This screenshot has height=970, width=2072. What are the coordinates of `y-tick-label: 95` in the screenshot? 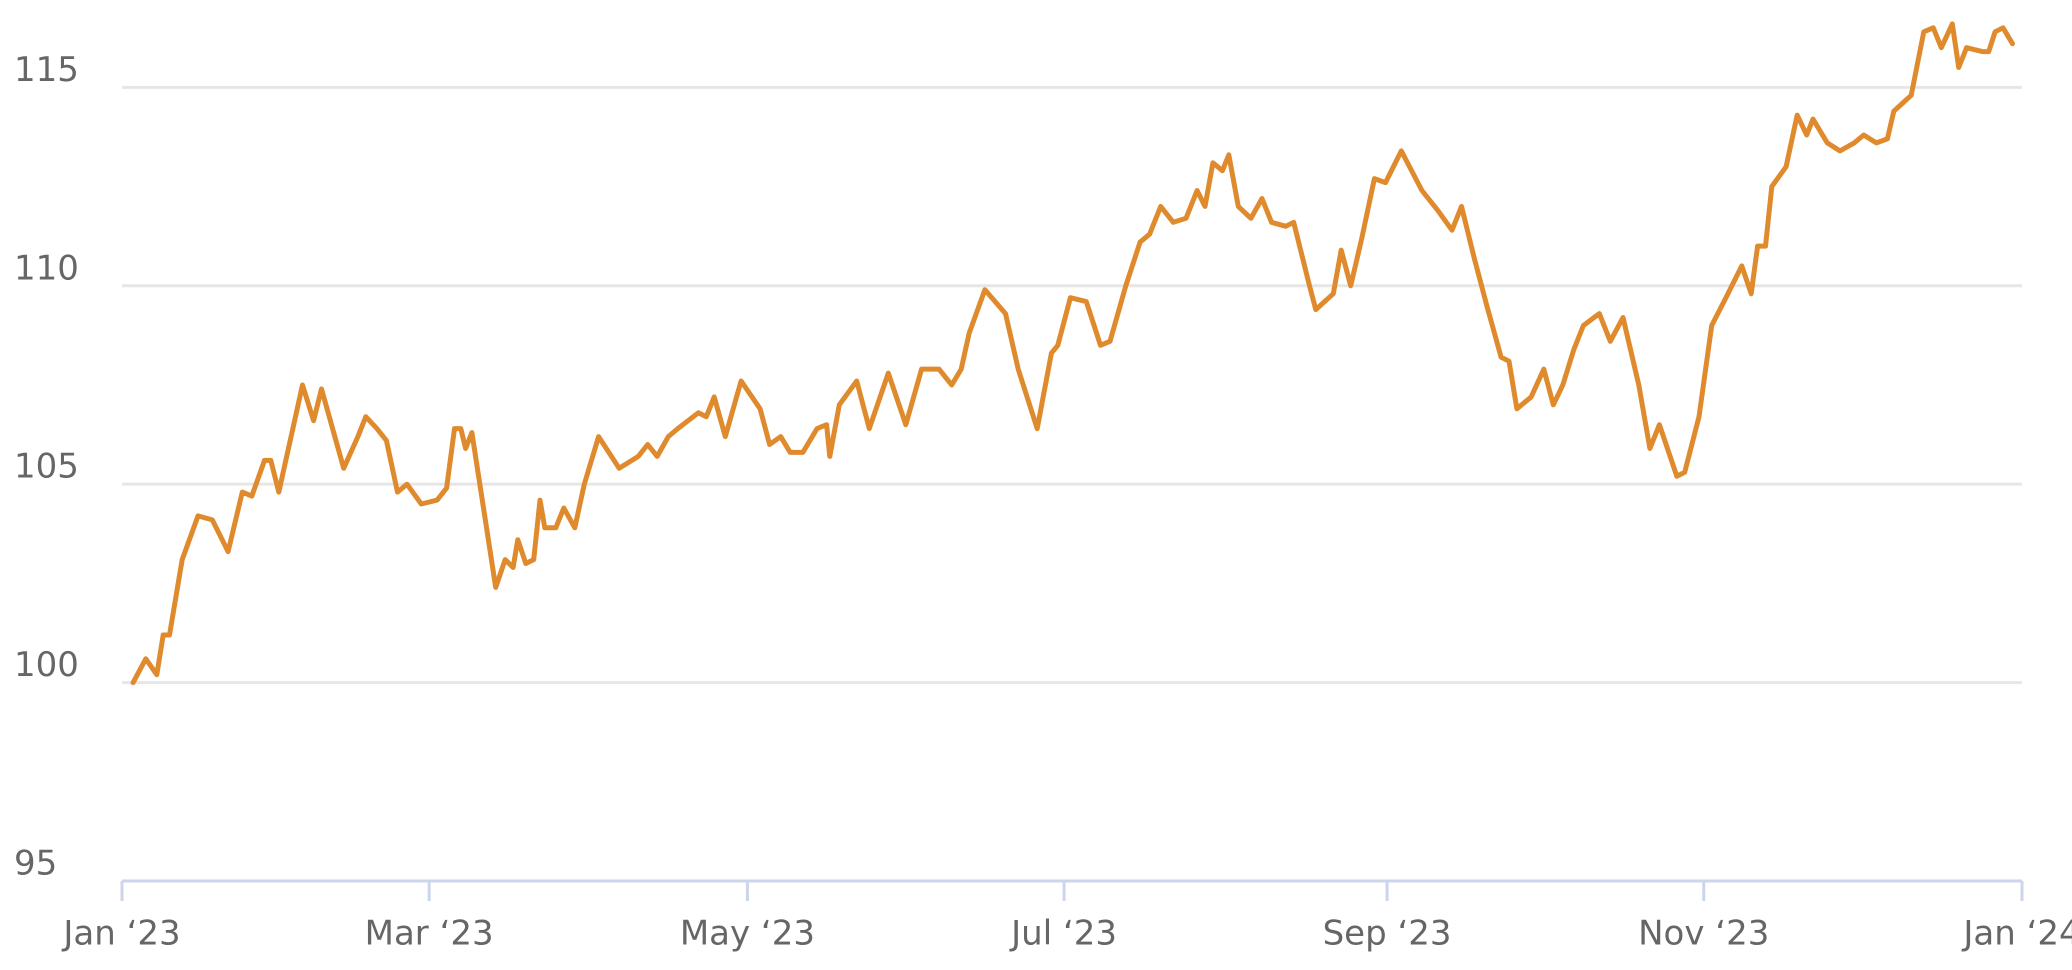 It's located at (35, 864).